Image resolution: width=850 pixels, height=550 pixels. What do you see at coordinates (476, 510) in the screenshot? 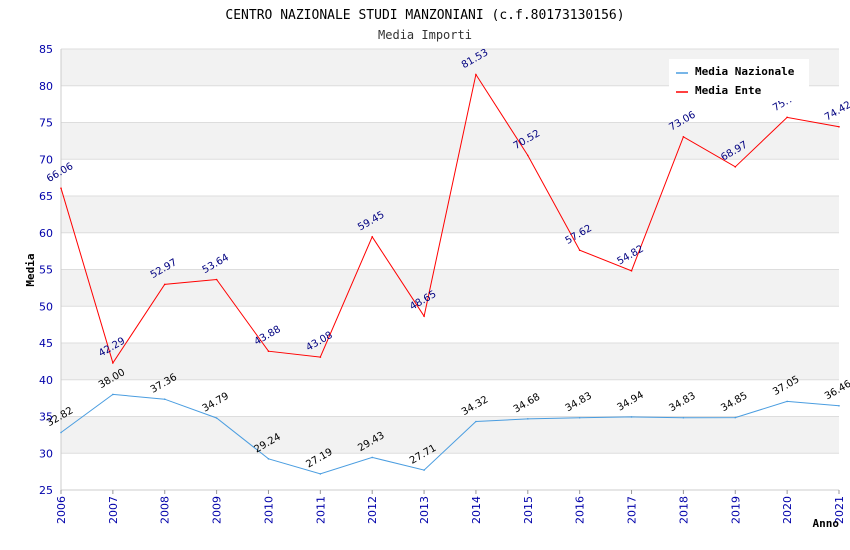
I see `x-tick-label: 2014` at bounding box center [476, 510].